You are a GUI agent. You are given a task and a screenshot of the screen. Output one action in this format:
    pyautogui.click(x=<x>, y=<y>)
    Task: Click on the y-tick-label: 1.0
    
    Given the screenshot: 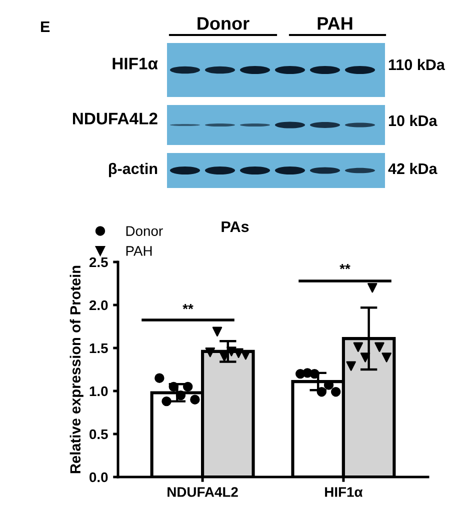 What is the action you would take?
    pyautogui.click(x=99, y=391)
    